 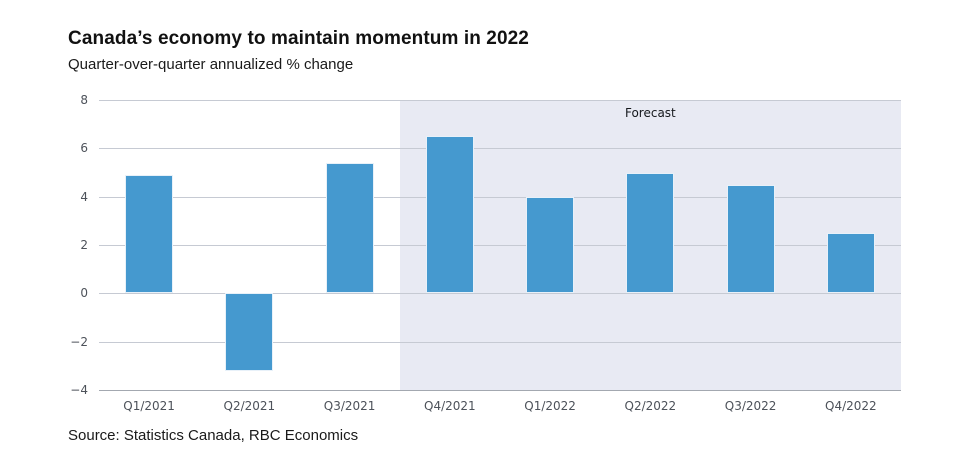 I want to click on chart-subtitle: Quarter-over-quarter annualized % change, so click(x=211, y=64).